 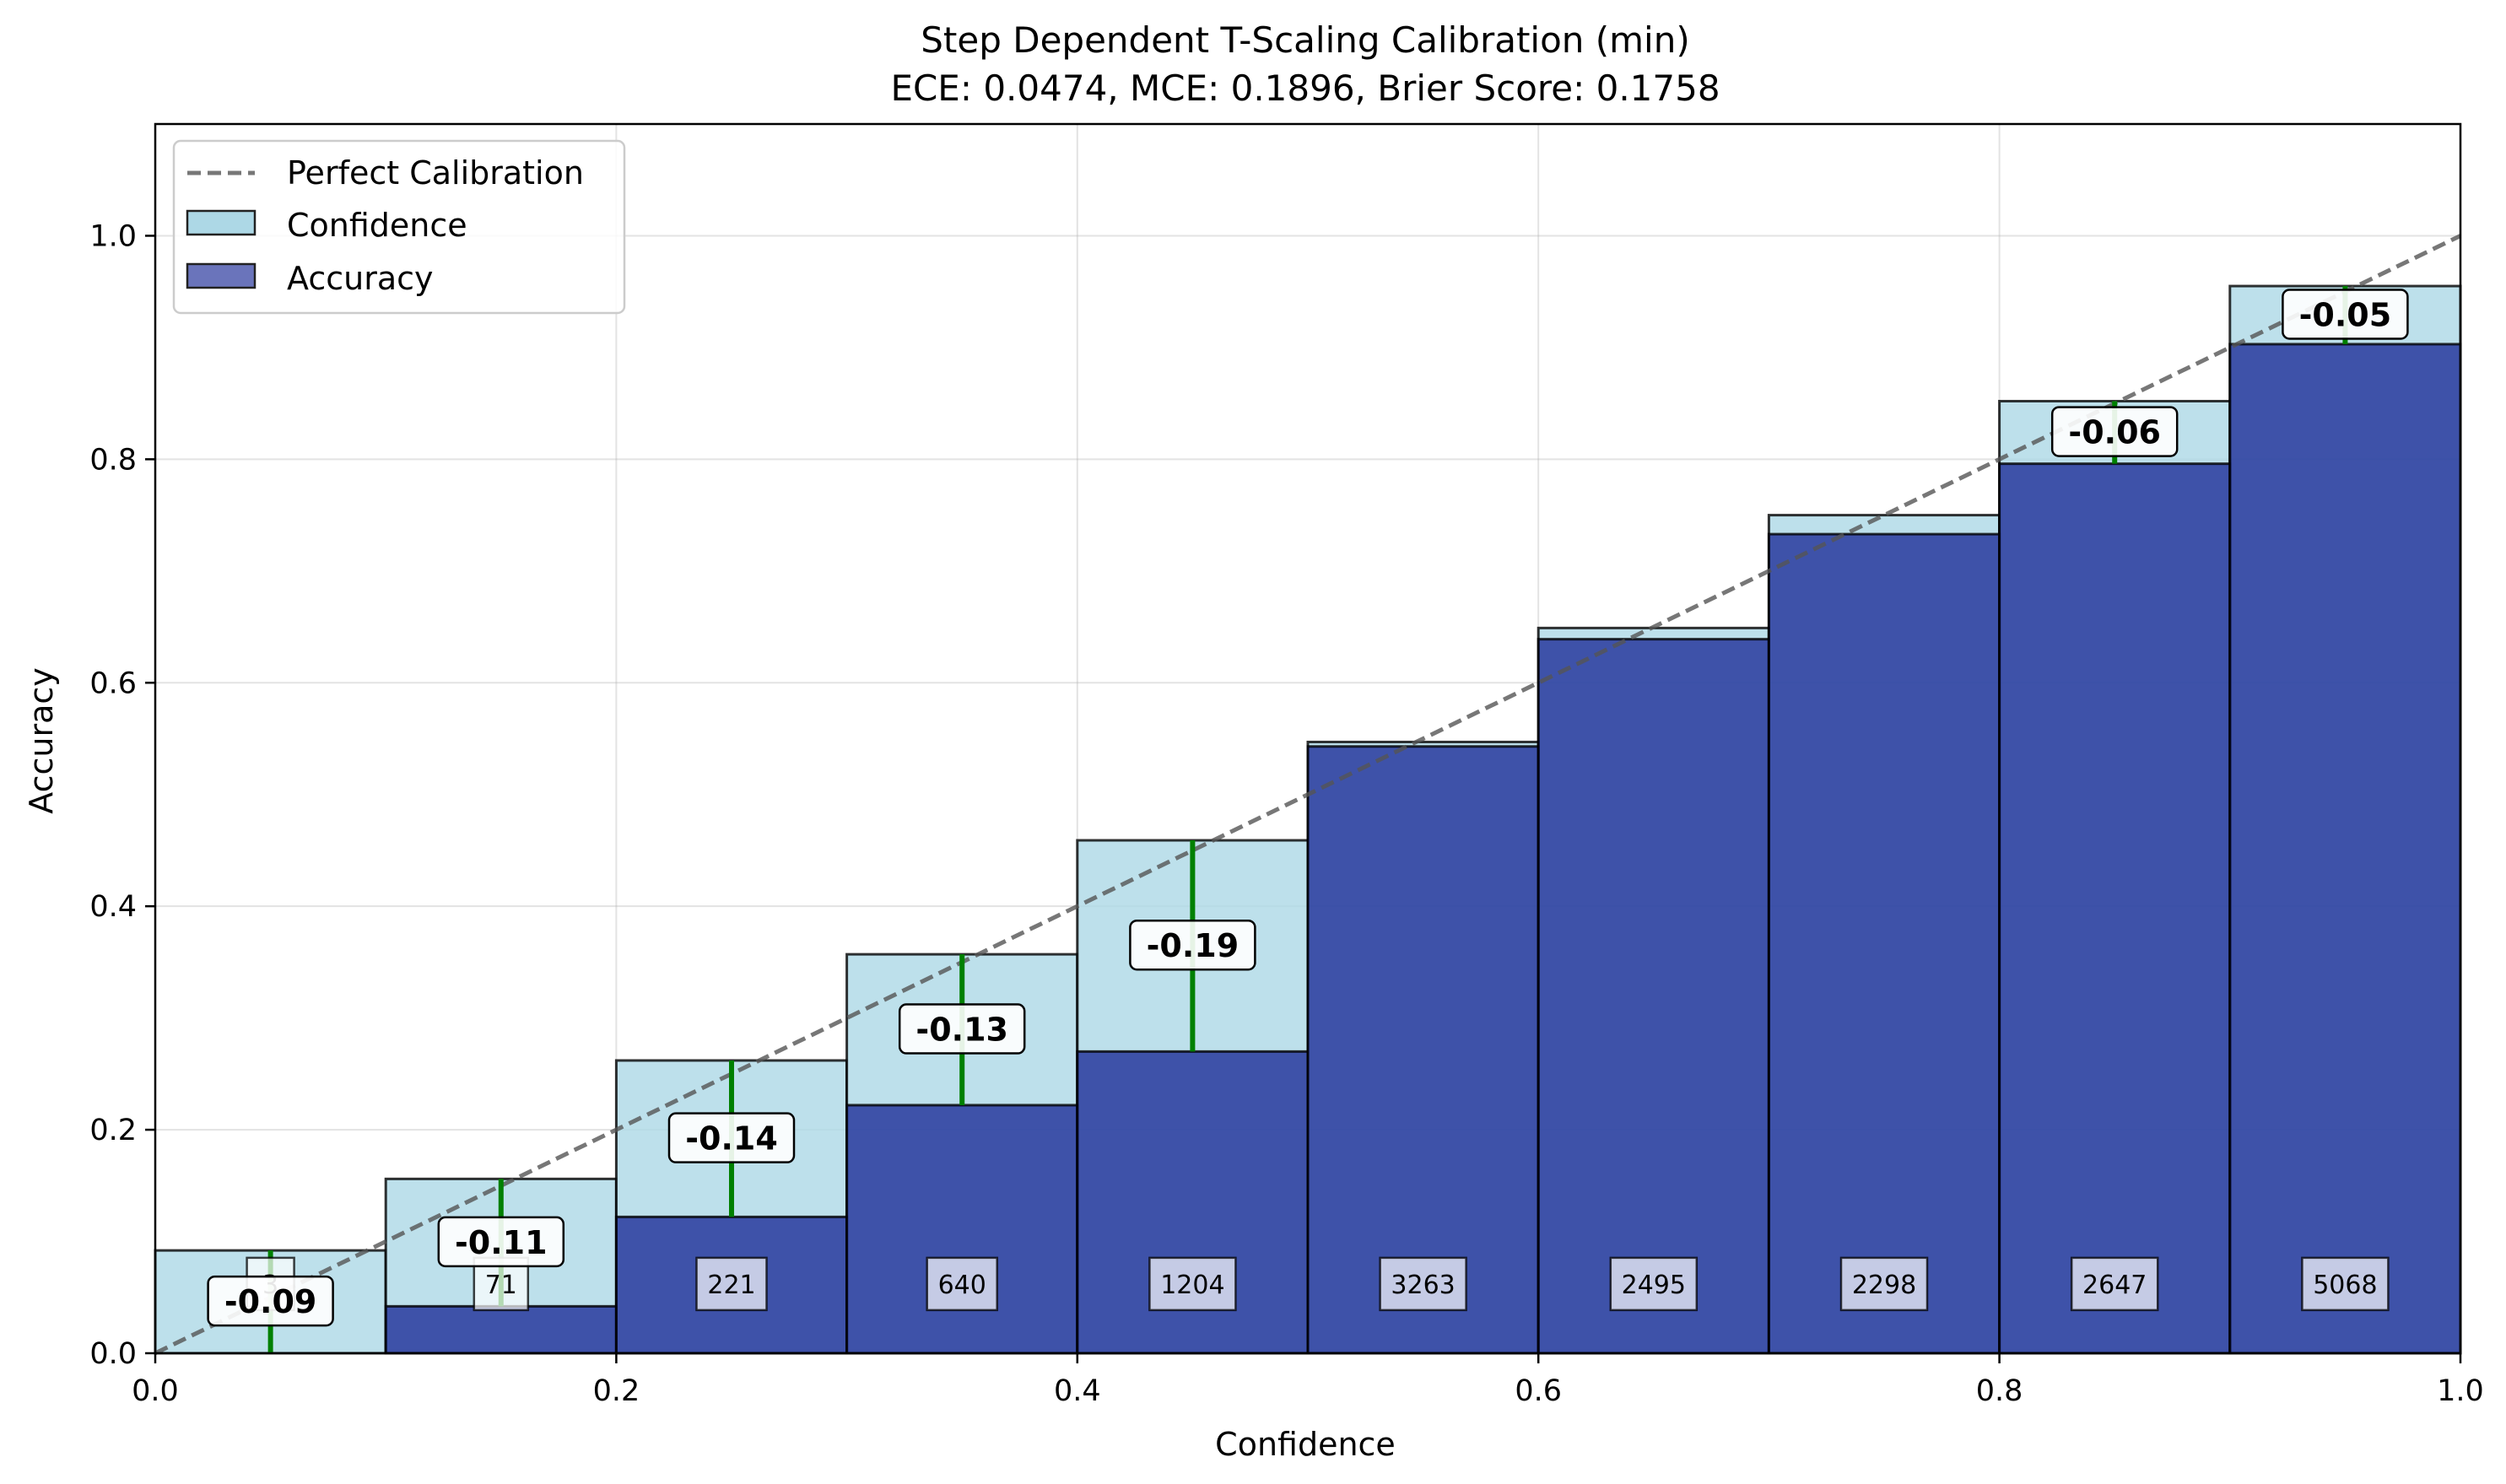 I want to click on gap-label: -0.19, so click(x=1193, y=945).